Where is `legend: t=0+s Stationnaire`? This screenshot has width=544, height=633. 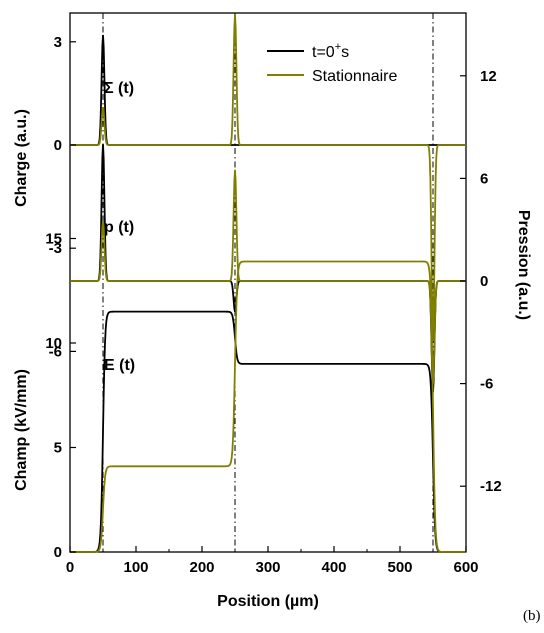
legend: t=0+s Stationnaire is located at coordinates (332, 63).